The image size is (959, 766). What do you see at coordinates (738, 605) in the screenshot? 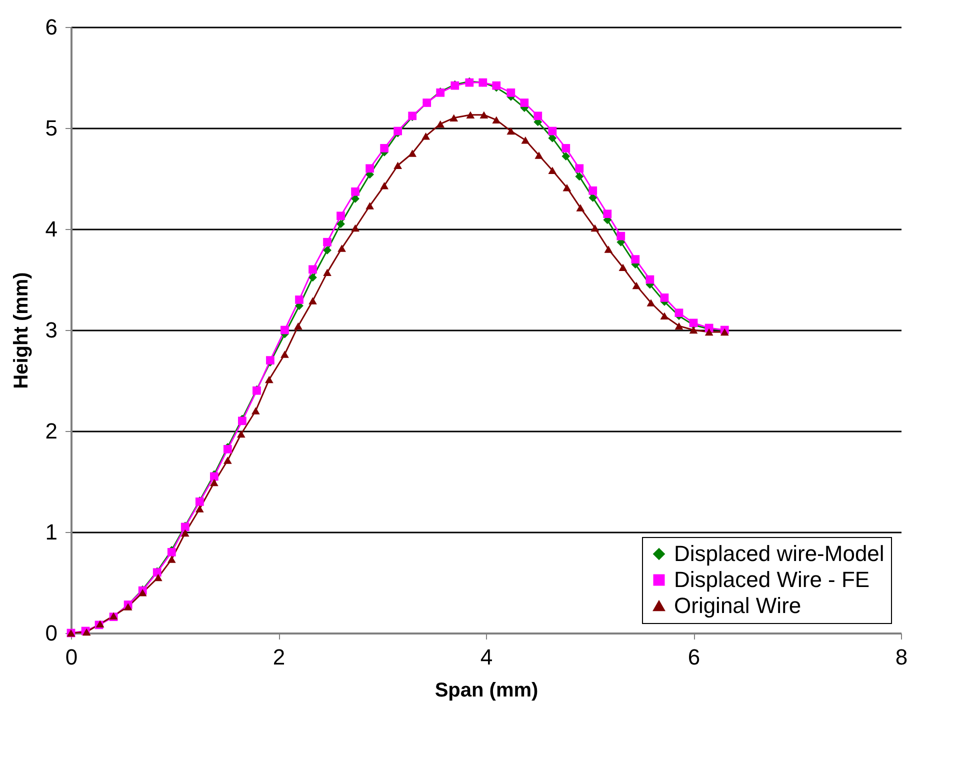
I see `legend-label: Original Wire` at bounding box center [738, 605].